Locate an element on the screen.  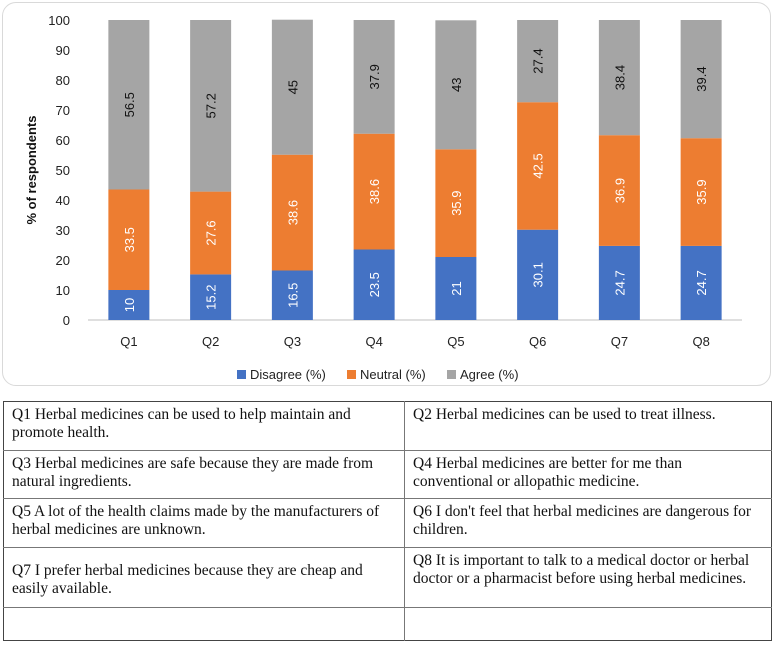
y-tick-label: 90 is located at coordinates (63, 50).